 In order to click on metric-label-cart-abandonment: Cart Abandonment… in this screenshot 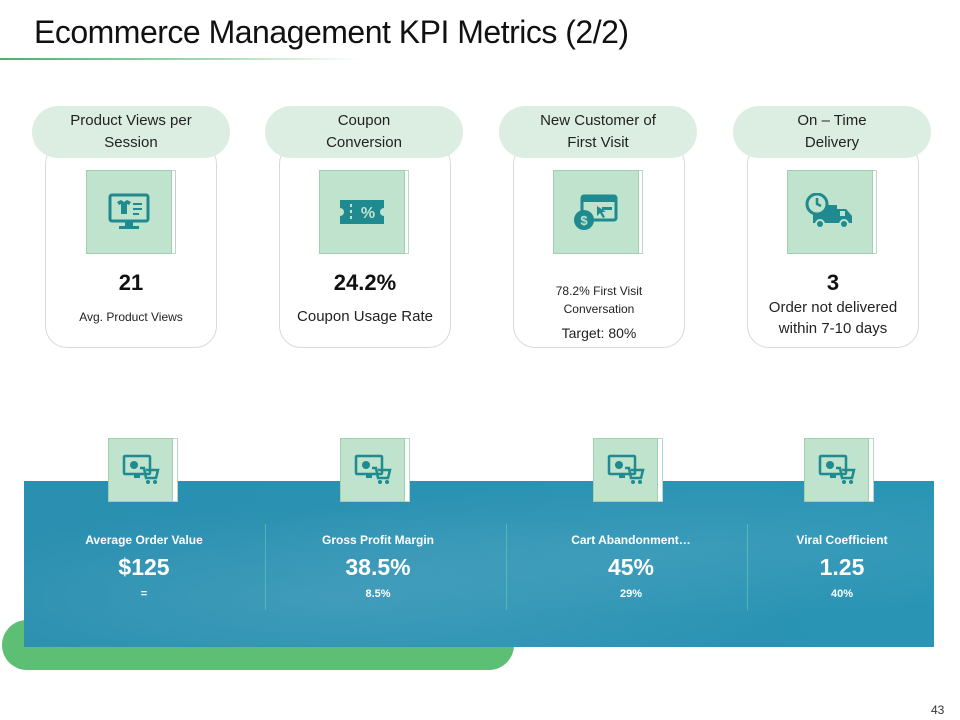, I will do `click(631, 540)`.